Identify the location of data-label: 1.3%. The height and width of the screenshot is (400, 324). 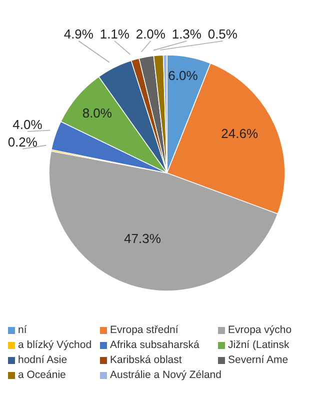
(187, 34).